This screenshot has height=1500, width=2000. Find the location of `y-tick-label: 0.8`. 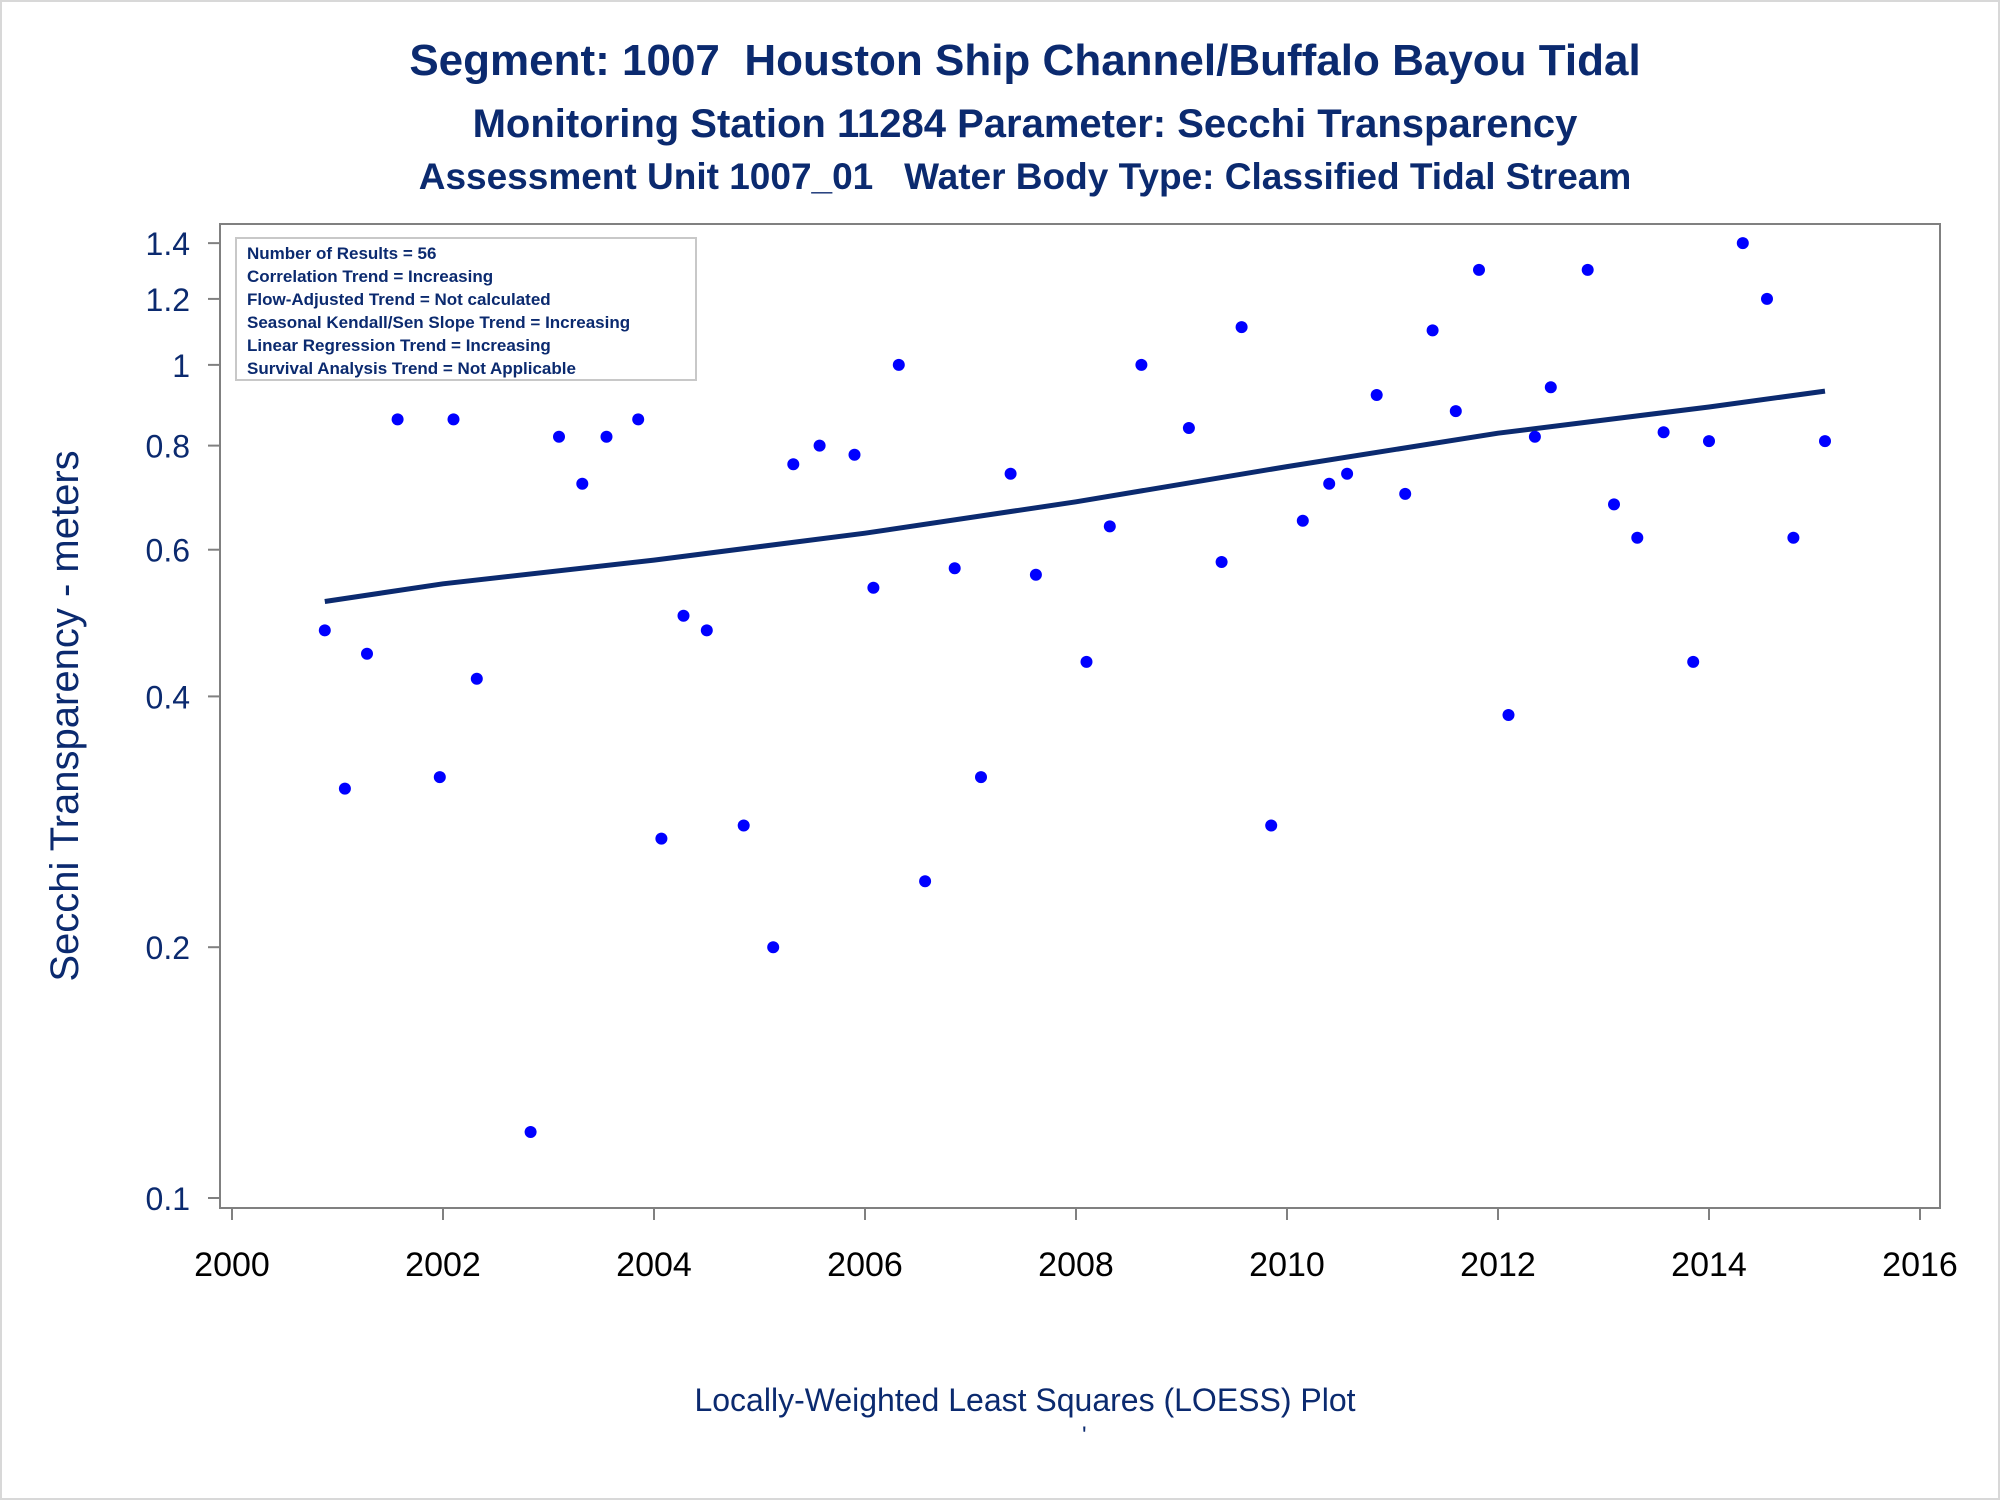

y-tick-label: 0.8 is located at coordinates (168, 447).